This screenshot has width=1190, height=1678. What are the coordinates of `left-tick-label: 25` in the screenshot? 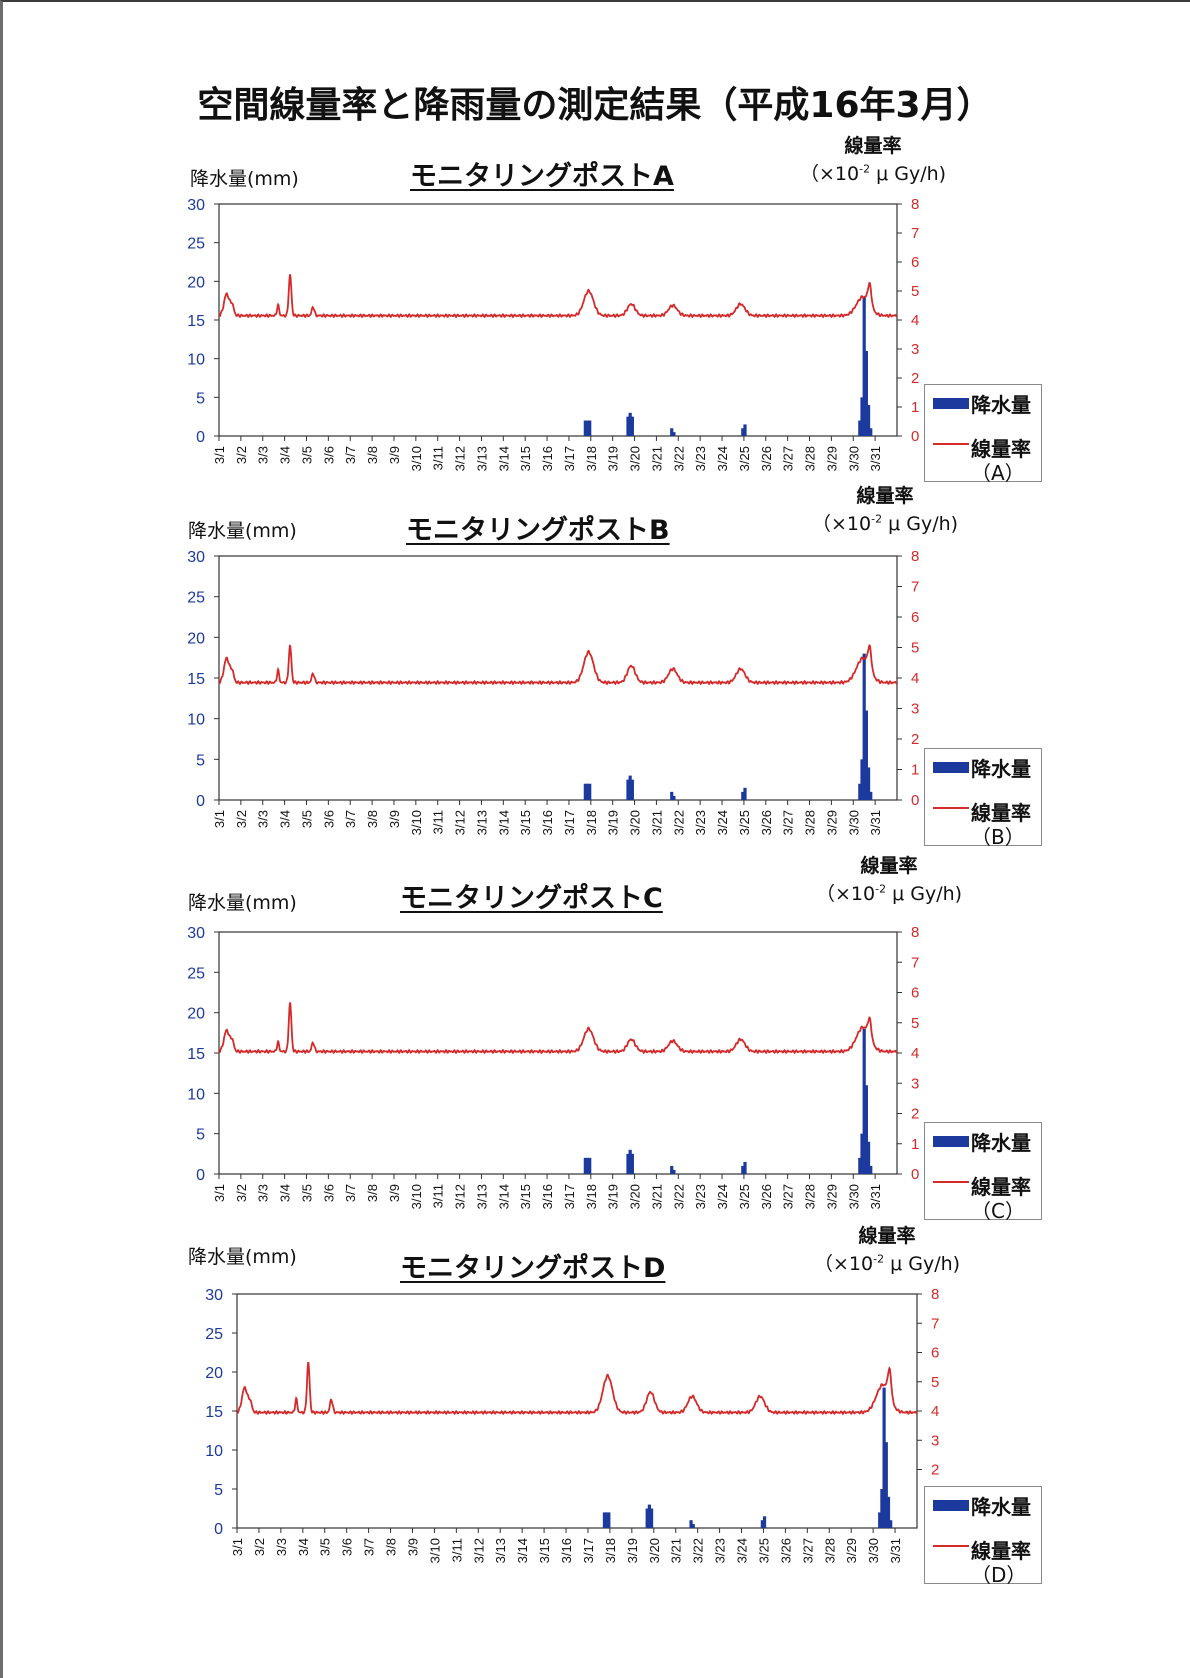 It's located at (196, 244).